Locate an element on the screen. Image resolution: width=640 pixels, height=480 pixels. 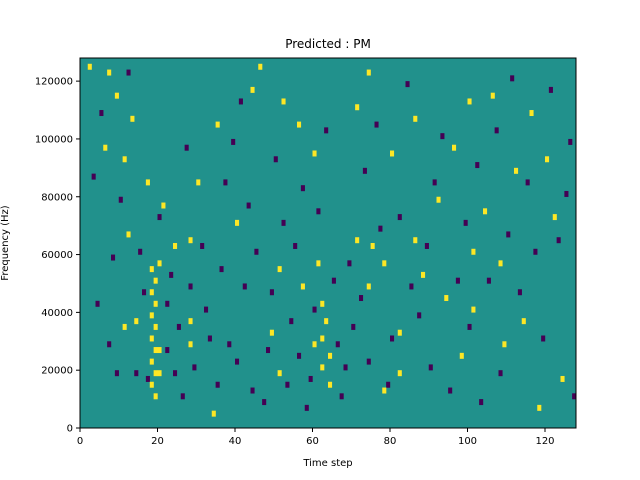
x-axis-label: Time step is located at coordinates (327, 463).